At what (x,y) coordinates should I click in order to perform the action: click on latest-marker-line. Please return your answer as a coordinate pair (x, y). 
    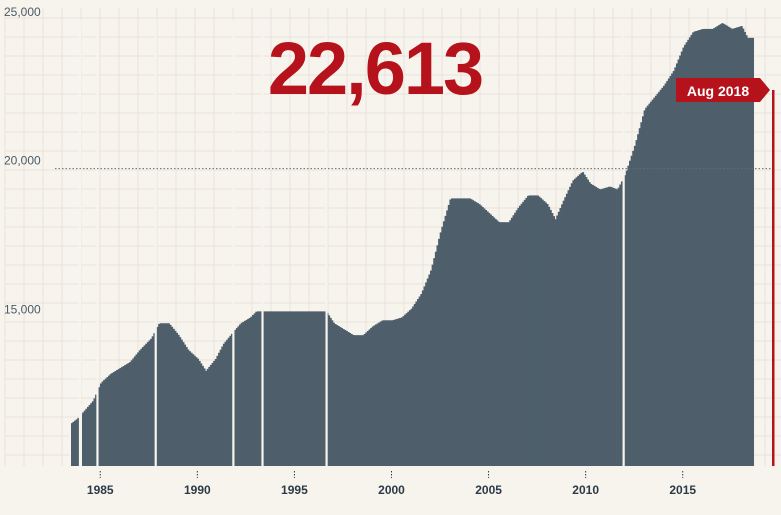
    Looking at the image, I should click on (773, 278).